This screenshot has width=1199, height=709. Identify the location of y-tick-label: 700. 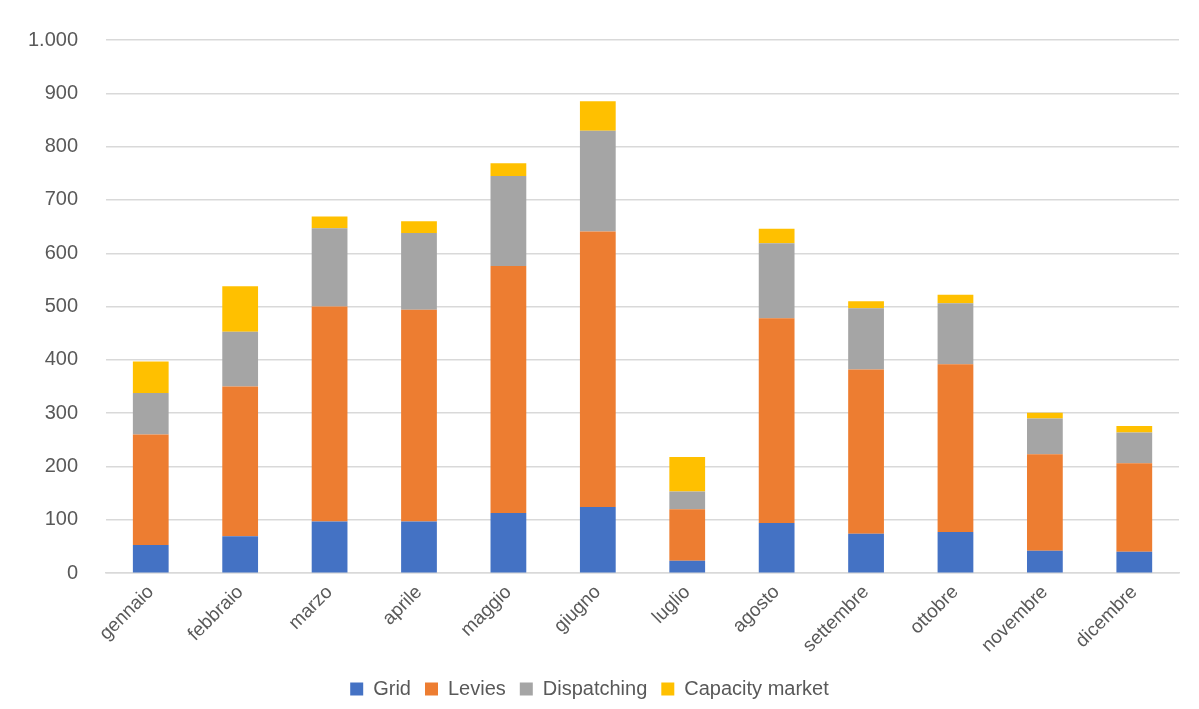
(61, 198).